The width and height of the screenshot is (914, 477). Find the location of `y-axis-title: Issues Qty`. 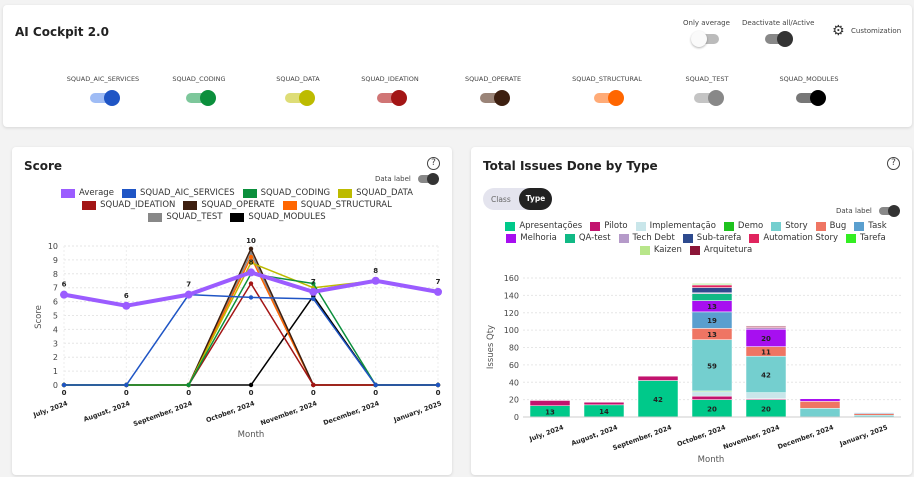

y-axis-title: Issues Qty is located at coordinates (491, 347).